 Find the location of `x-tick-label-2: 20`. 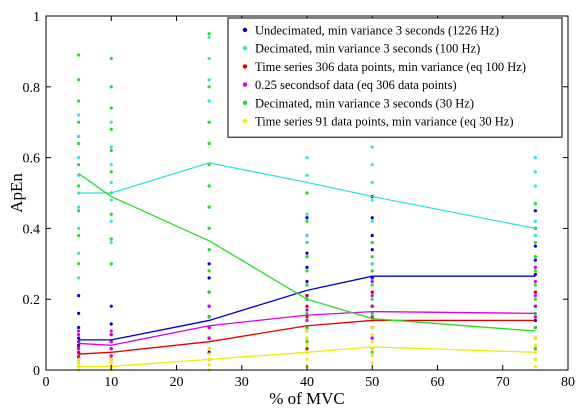

x-tick-label-2: 20 is located at coordinates (177, 382).